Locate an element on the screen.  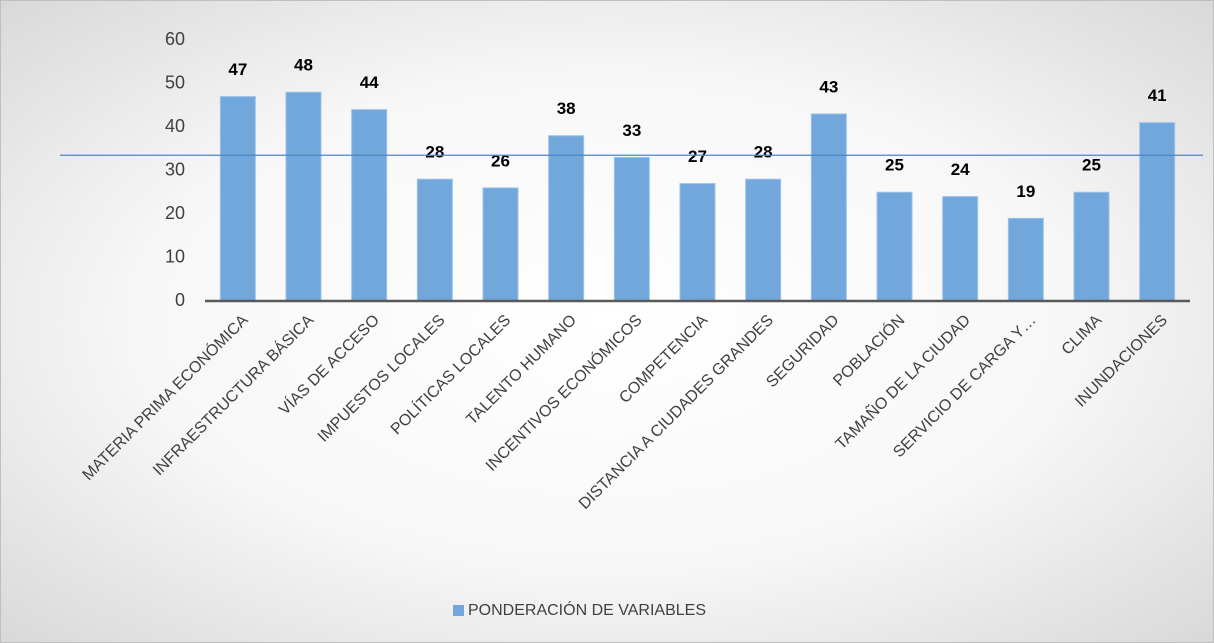
value-label: 38 is located at coordinates (566, 108).